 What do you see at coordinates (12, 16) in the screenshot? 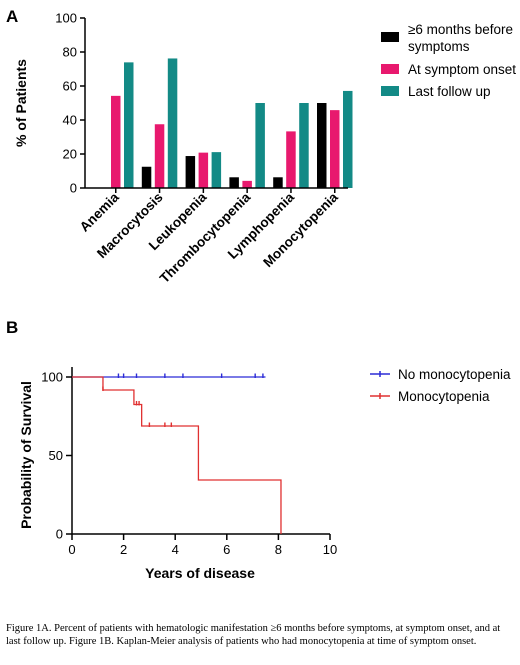
I see `panel-a-label: A` at bounding box center [12, 16].